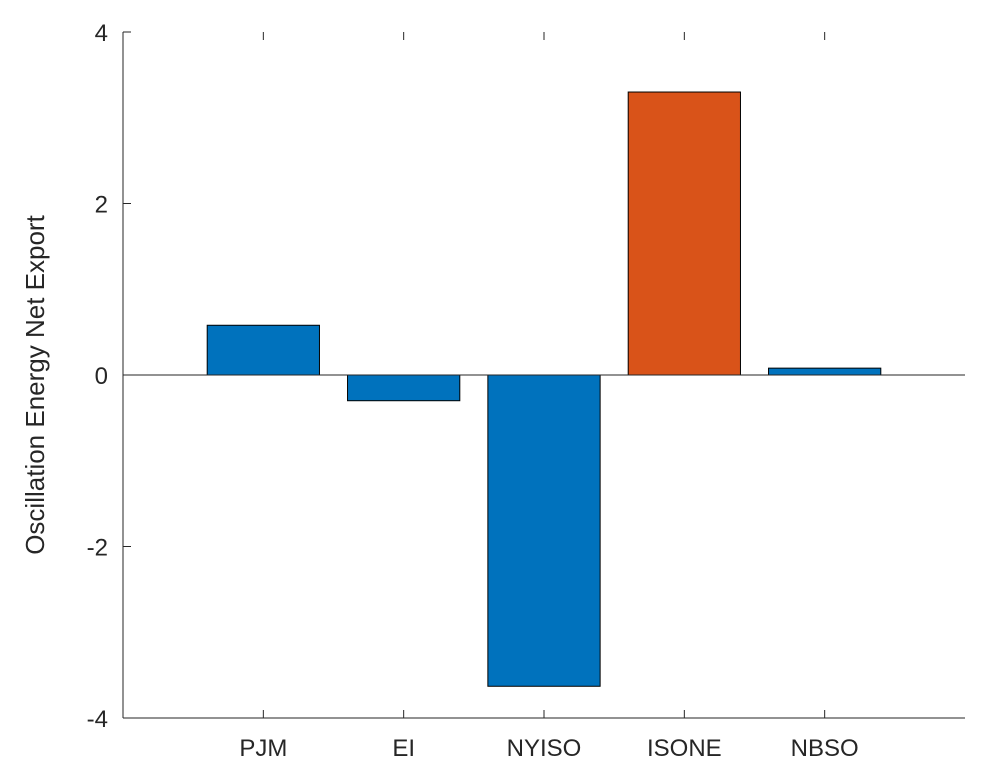  I want to click on x-tick-label: NBSO, so click(825, 747).